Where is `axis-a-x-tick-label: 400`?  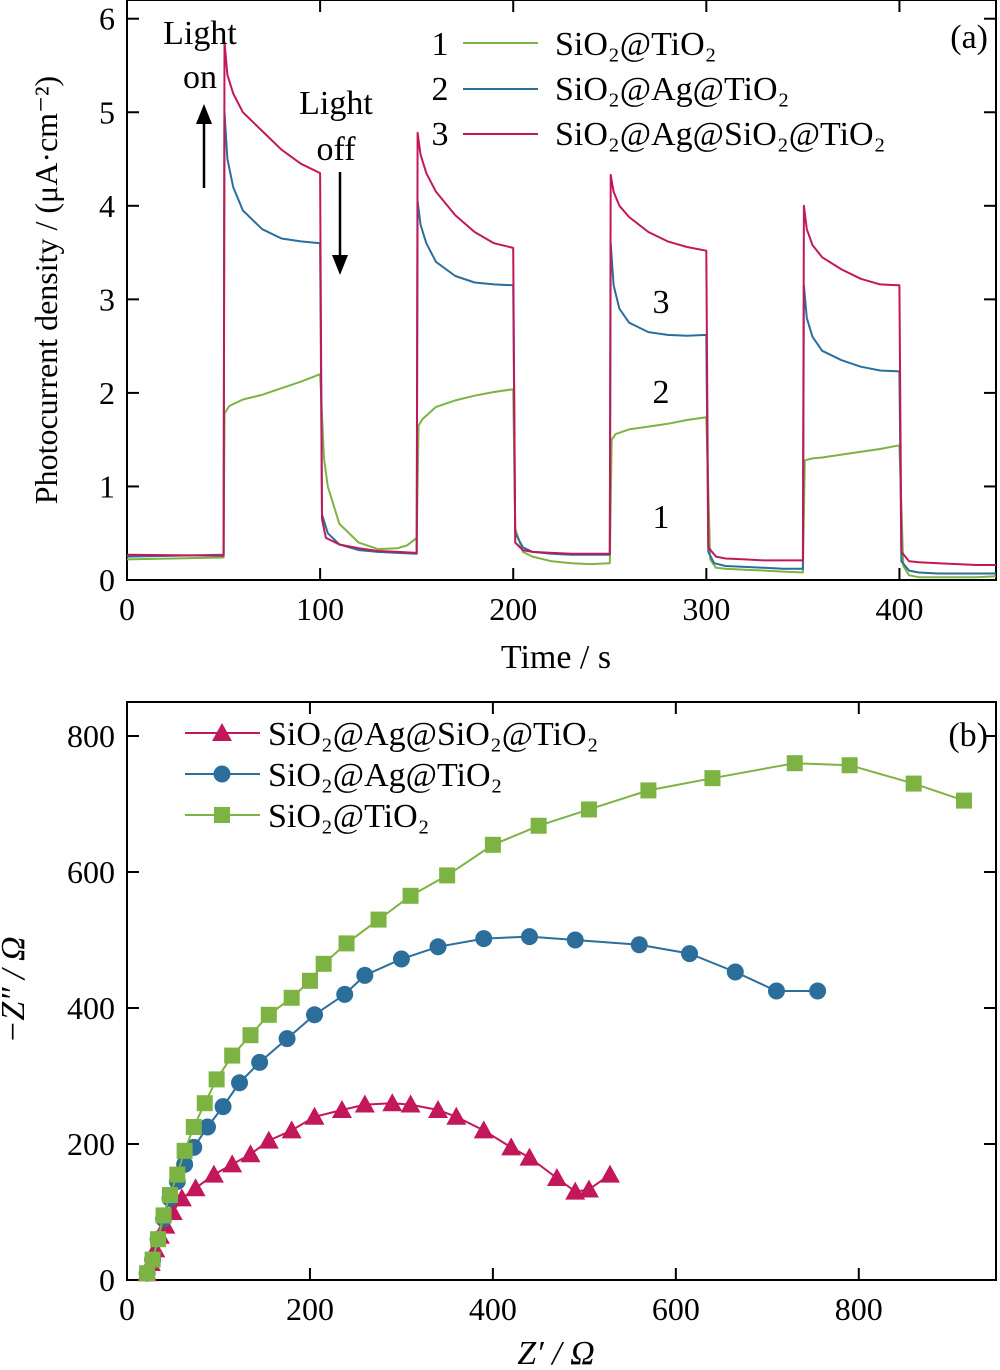
axis-a-x-tick-label: 400 is located at coordinates (899, 609).